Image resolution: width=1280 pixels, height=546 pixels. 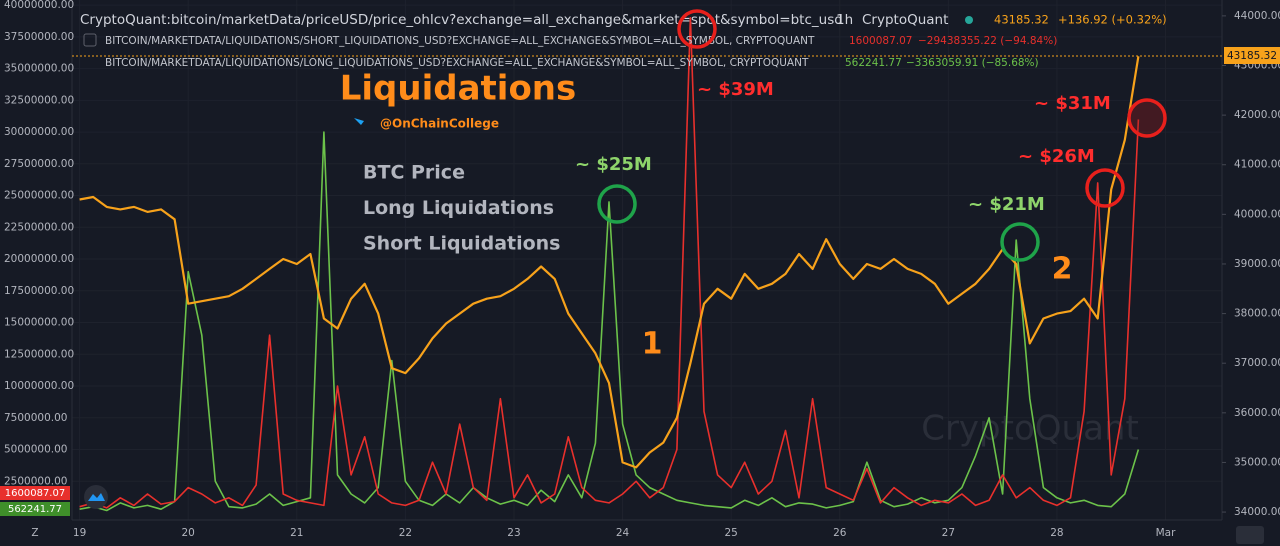 I want to click on x-tick-label: 23, so click(x=513, y=533).